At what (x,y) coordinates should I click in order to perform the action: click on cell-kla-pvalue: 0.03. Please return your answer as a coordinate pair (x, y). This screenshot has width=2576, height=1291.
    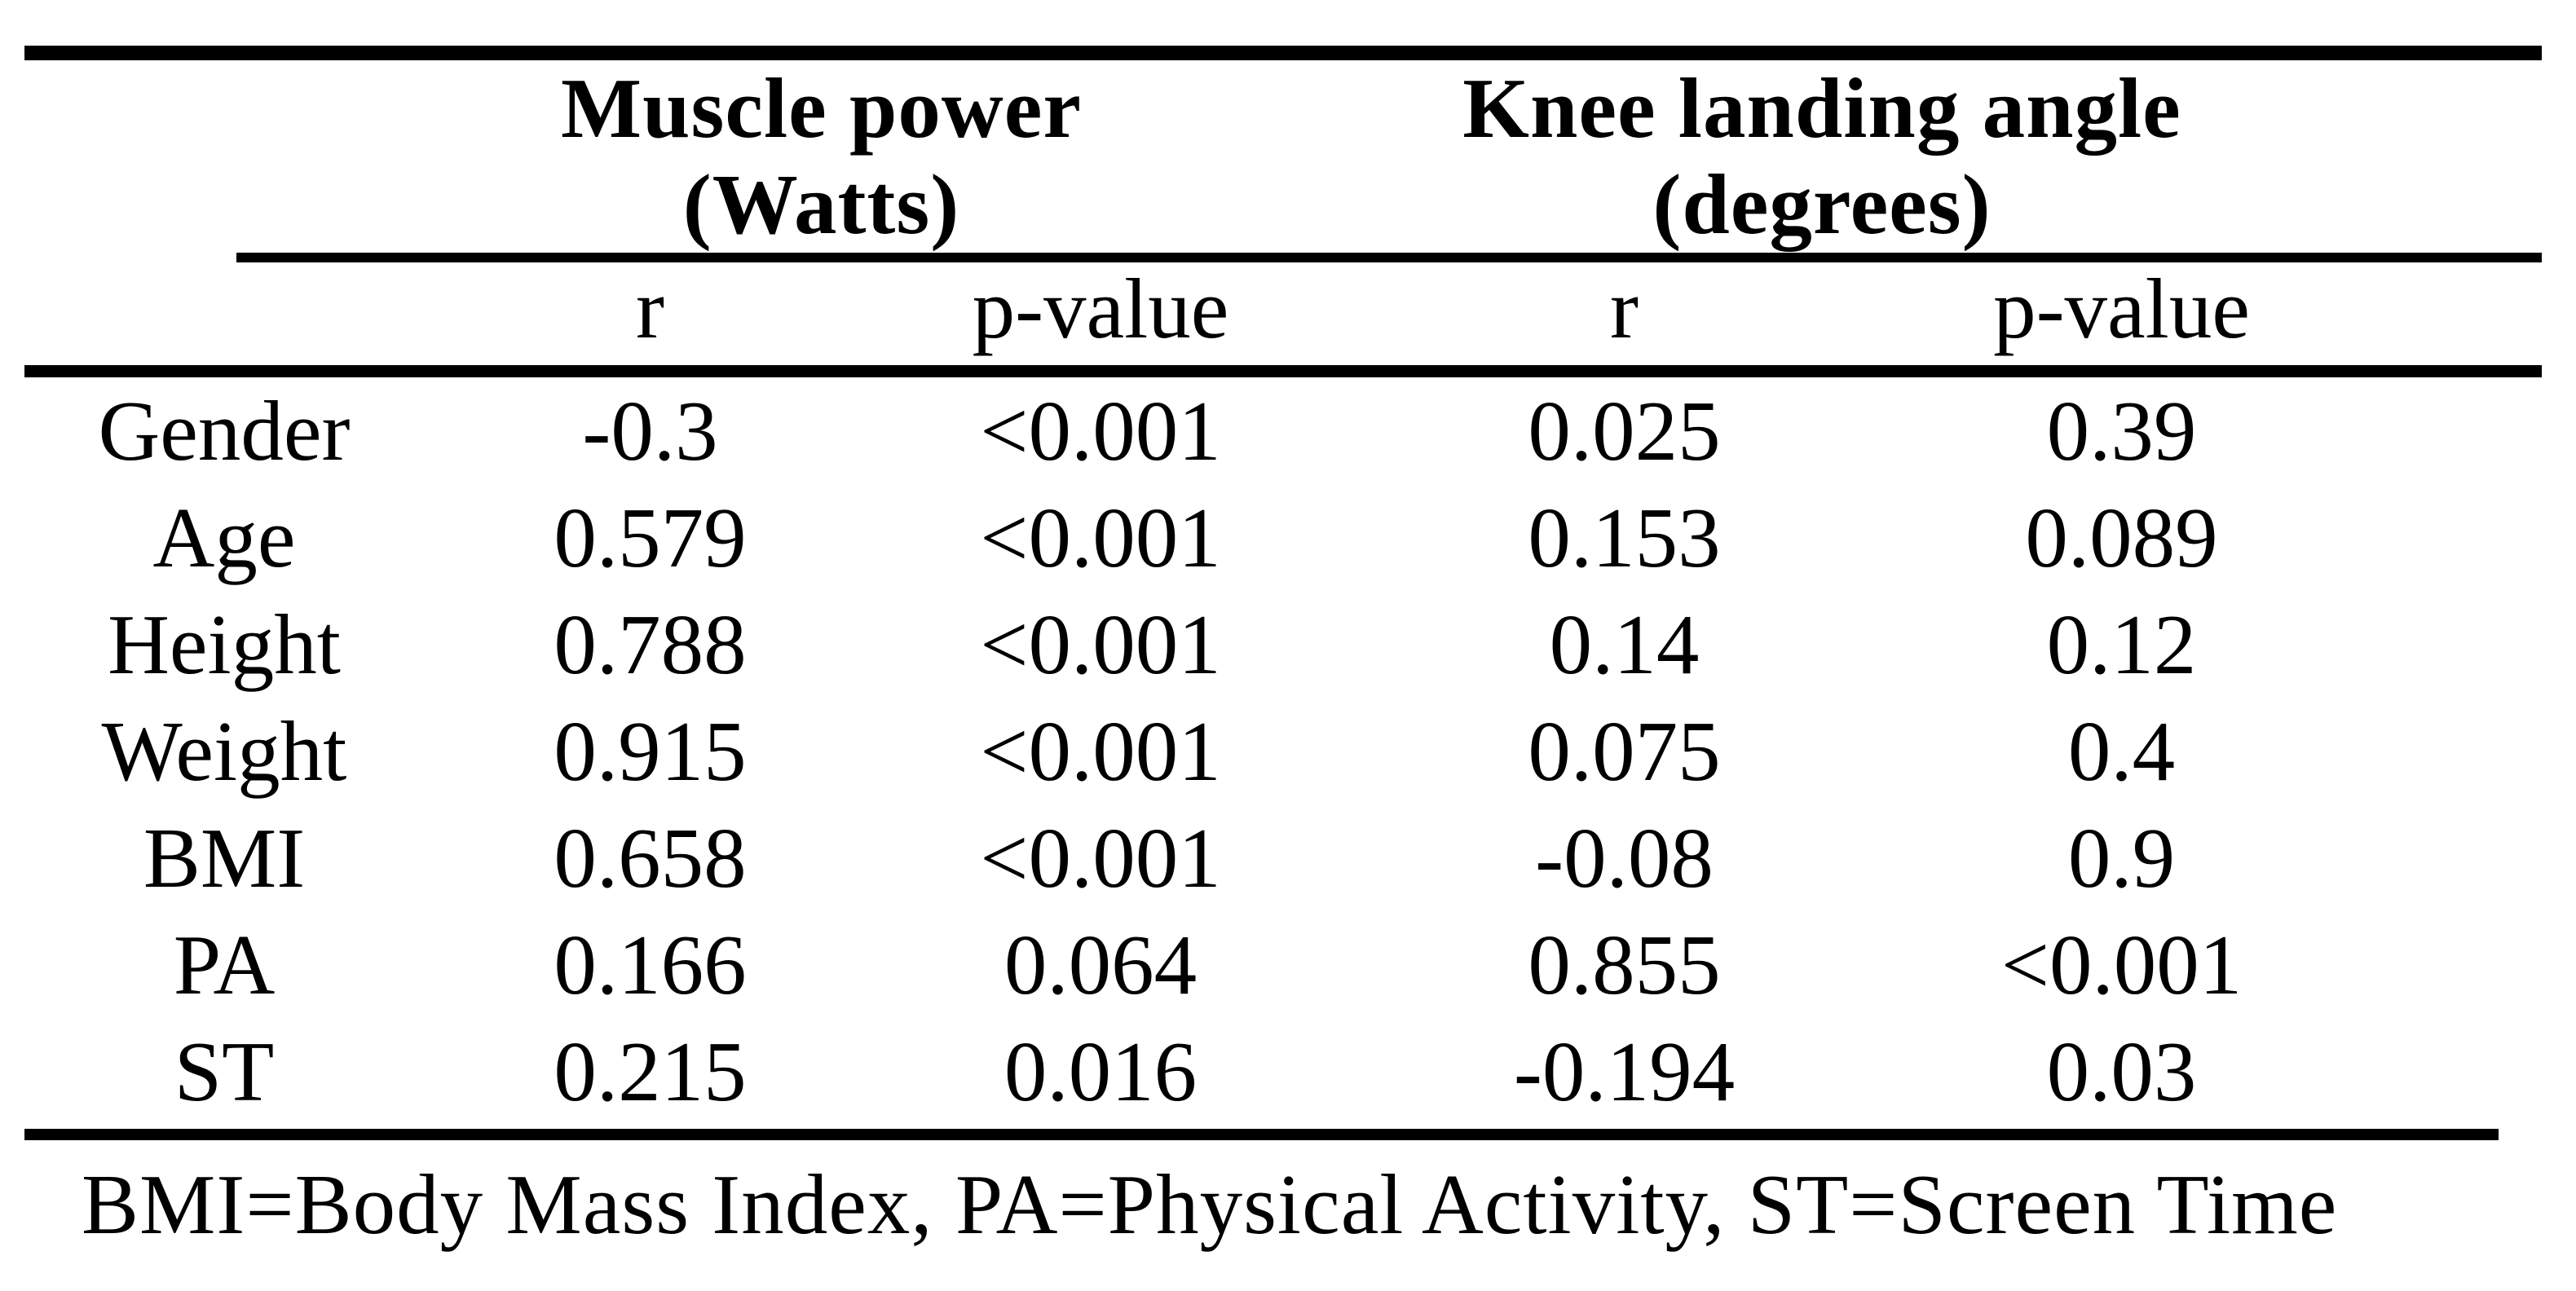
    Looking at the image, I should click on (2121, 1071).